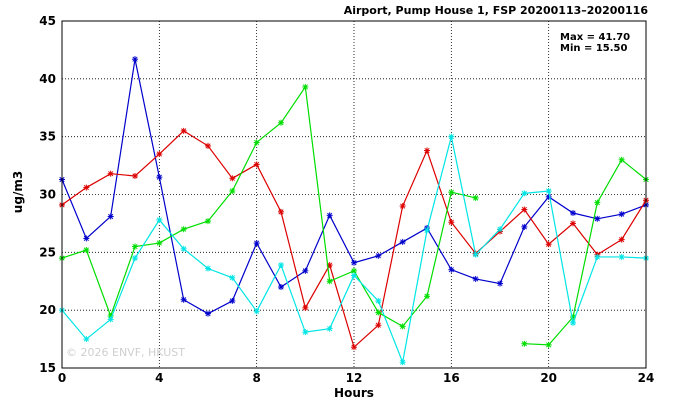 Image resolution: width=674 pixels, height=409 pixels. What do you see at coordinates (18, 192) in the screenshot?
I see `y-axis-label: ug/m3` at bounding box center [18, 192].